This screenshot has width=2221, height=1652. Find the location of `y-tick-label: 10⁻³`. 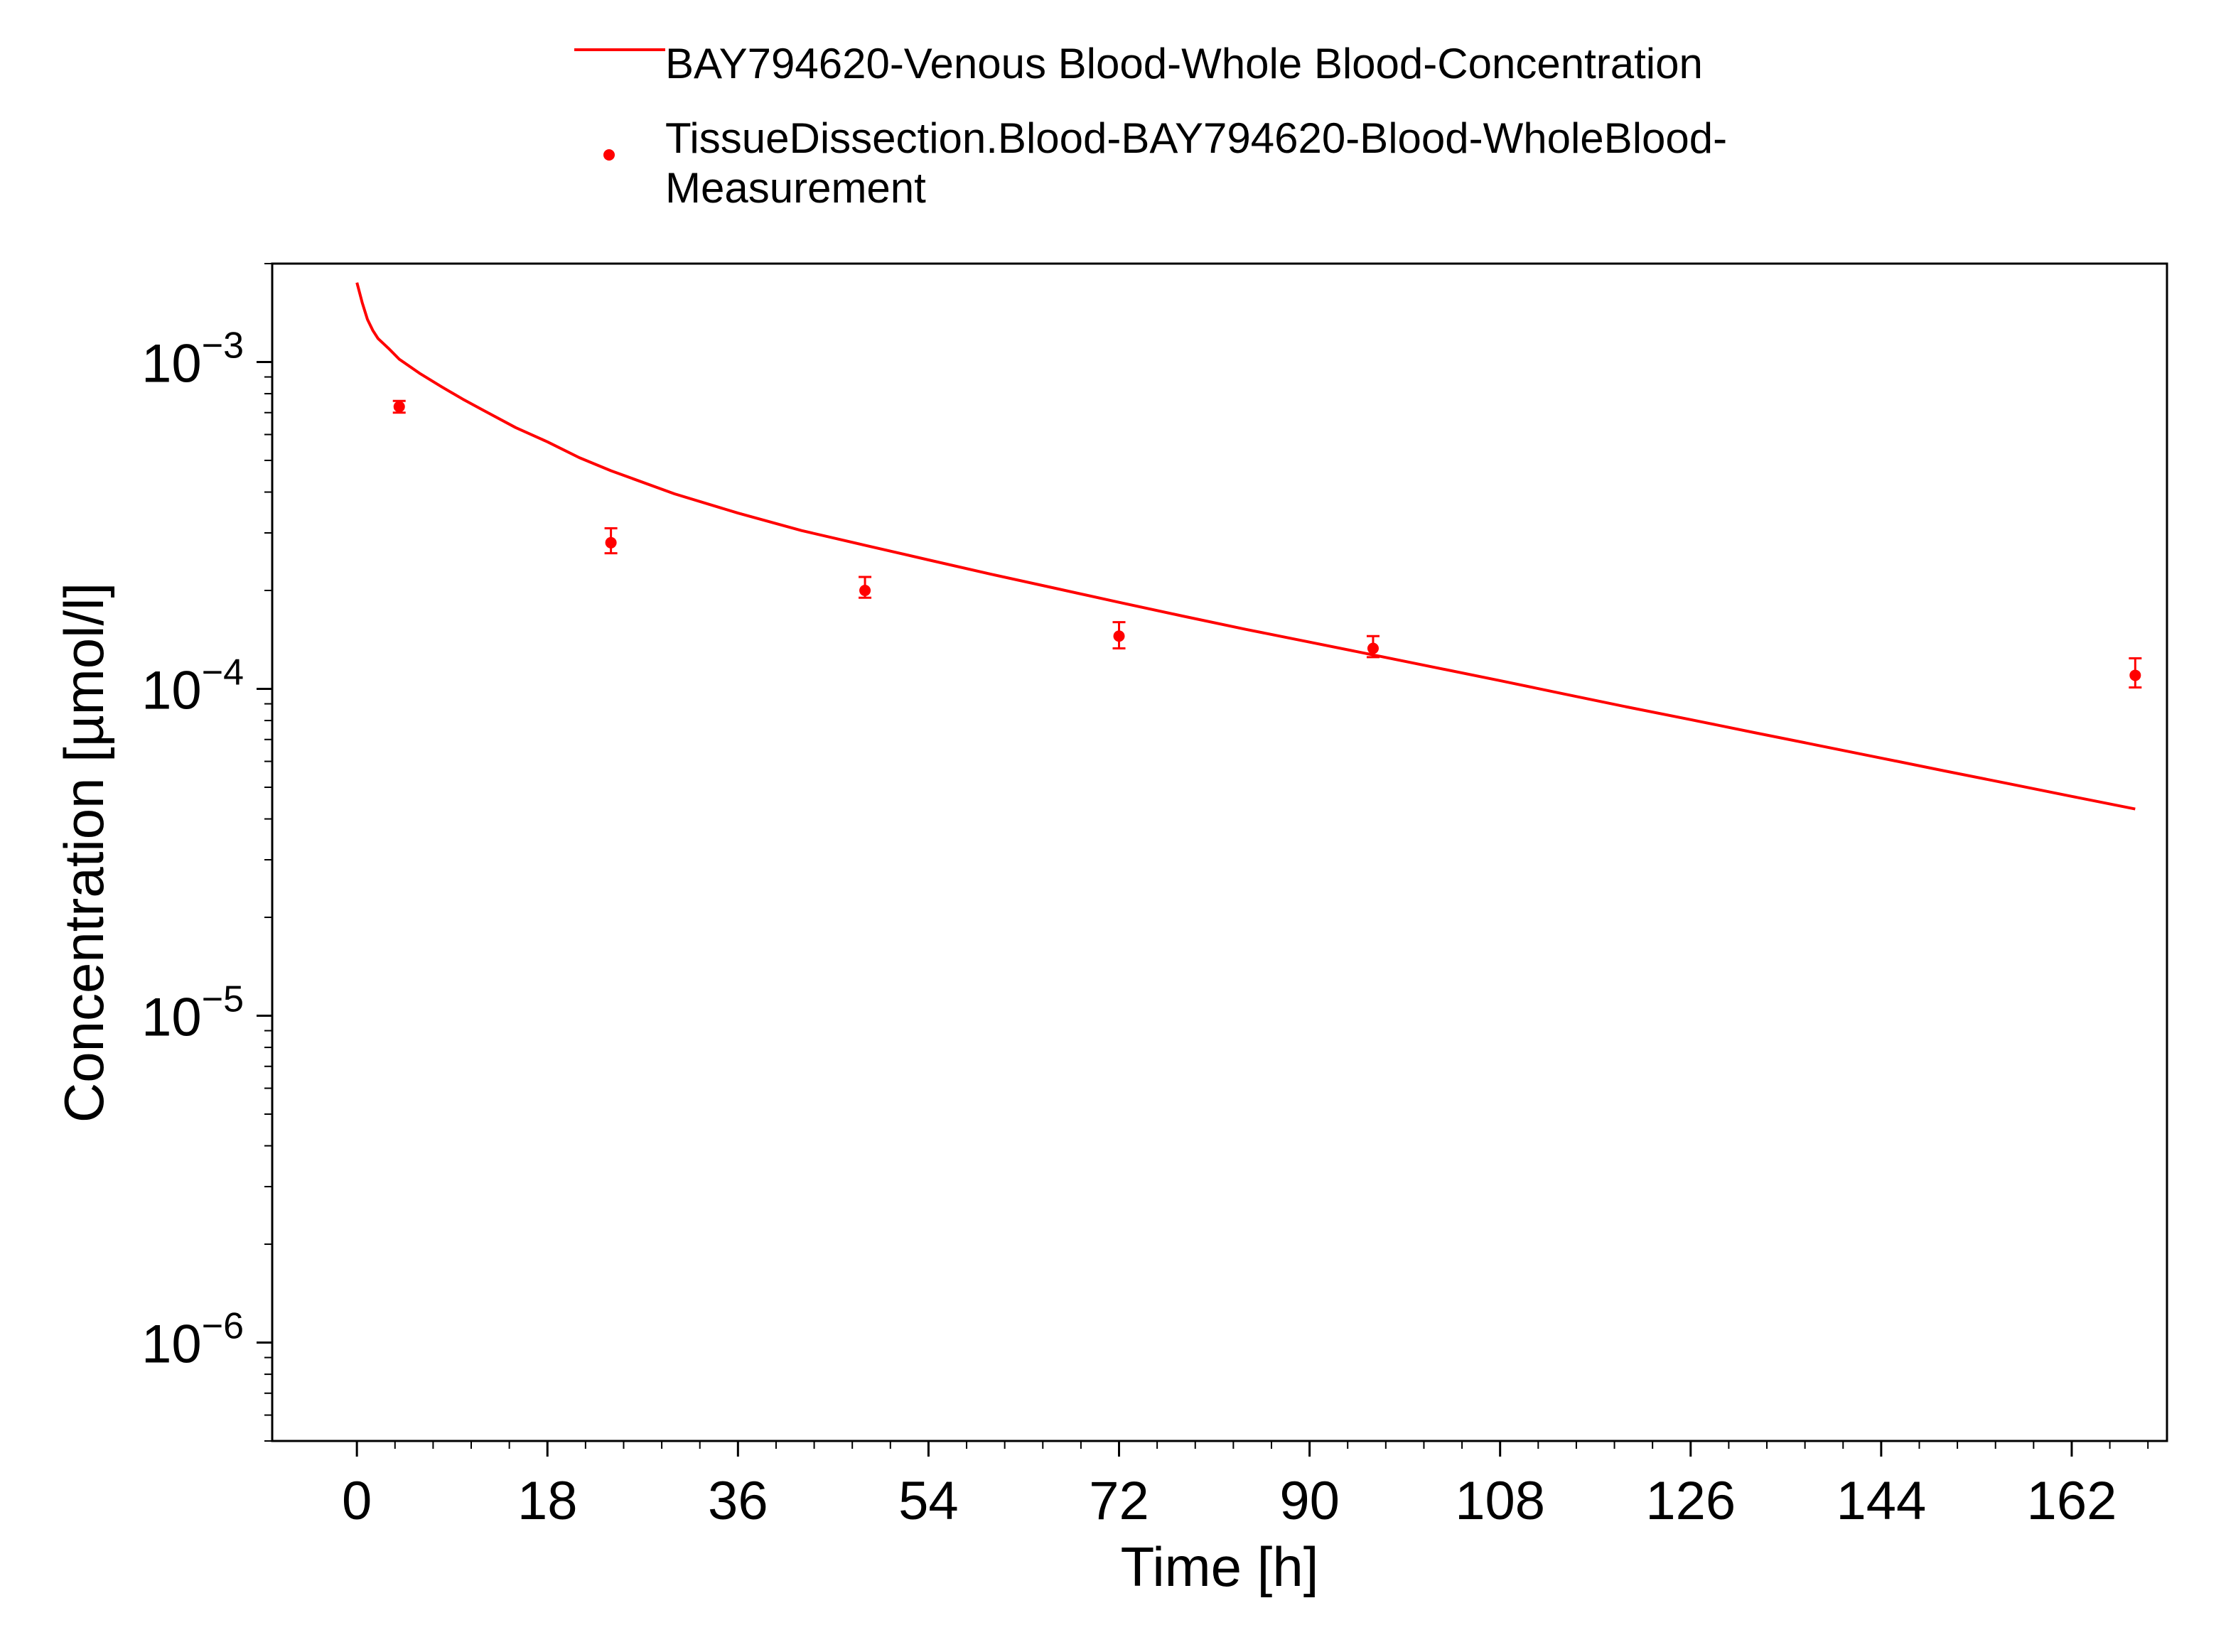

y-tick-label: 10⁻³ is located at coordinates (192, 360).